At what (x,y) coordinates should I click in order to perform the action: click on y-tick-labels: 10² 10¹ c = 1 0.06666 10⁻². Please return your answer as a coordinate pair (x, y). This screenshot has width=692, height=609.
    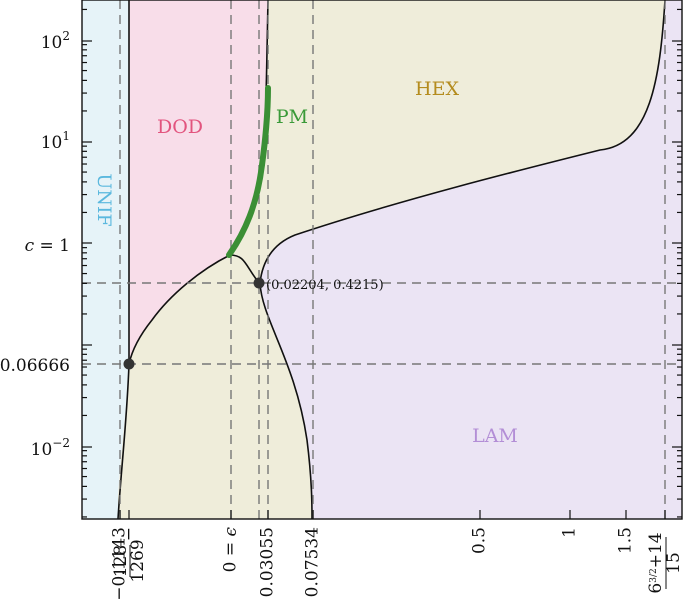
    Looking at the image, I should click on (35, 244).